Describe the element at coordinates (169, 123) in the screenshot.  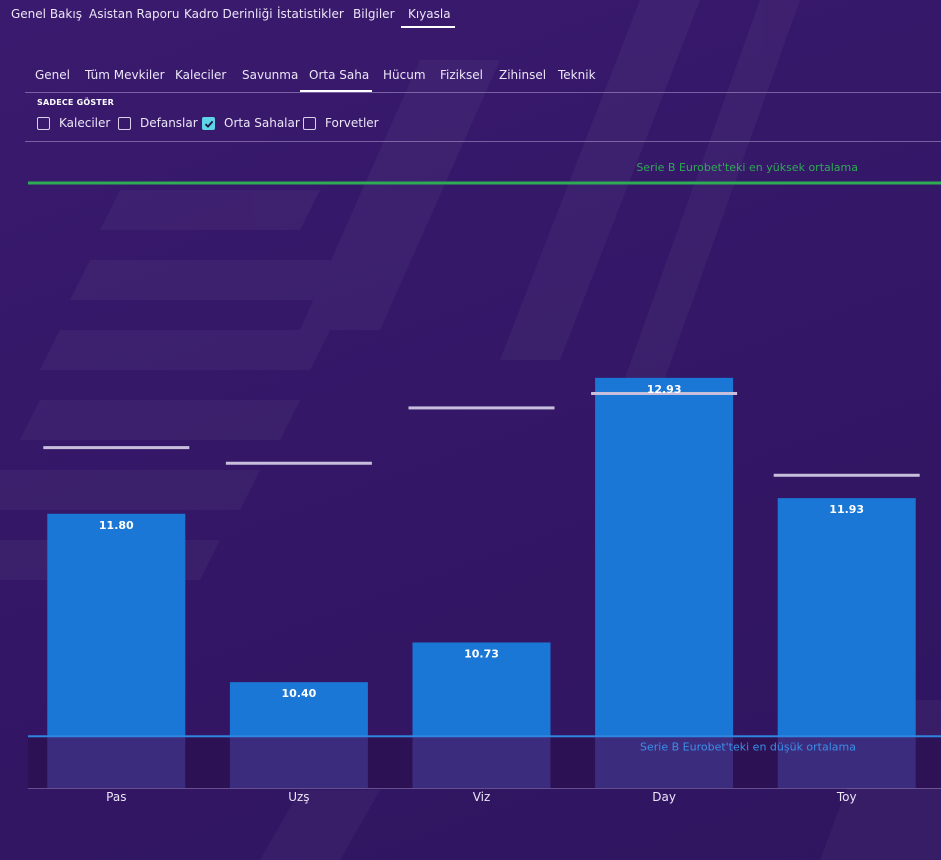
I see `filter-label: Defanslar` at that location.